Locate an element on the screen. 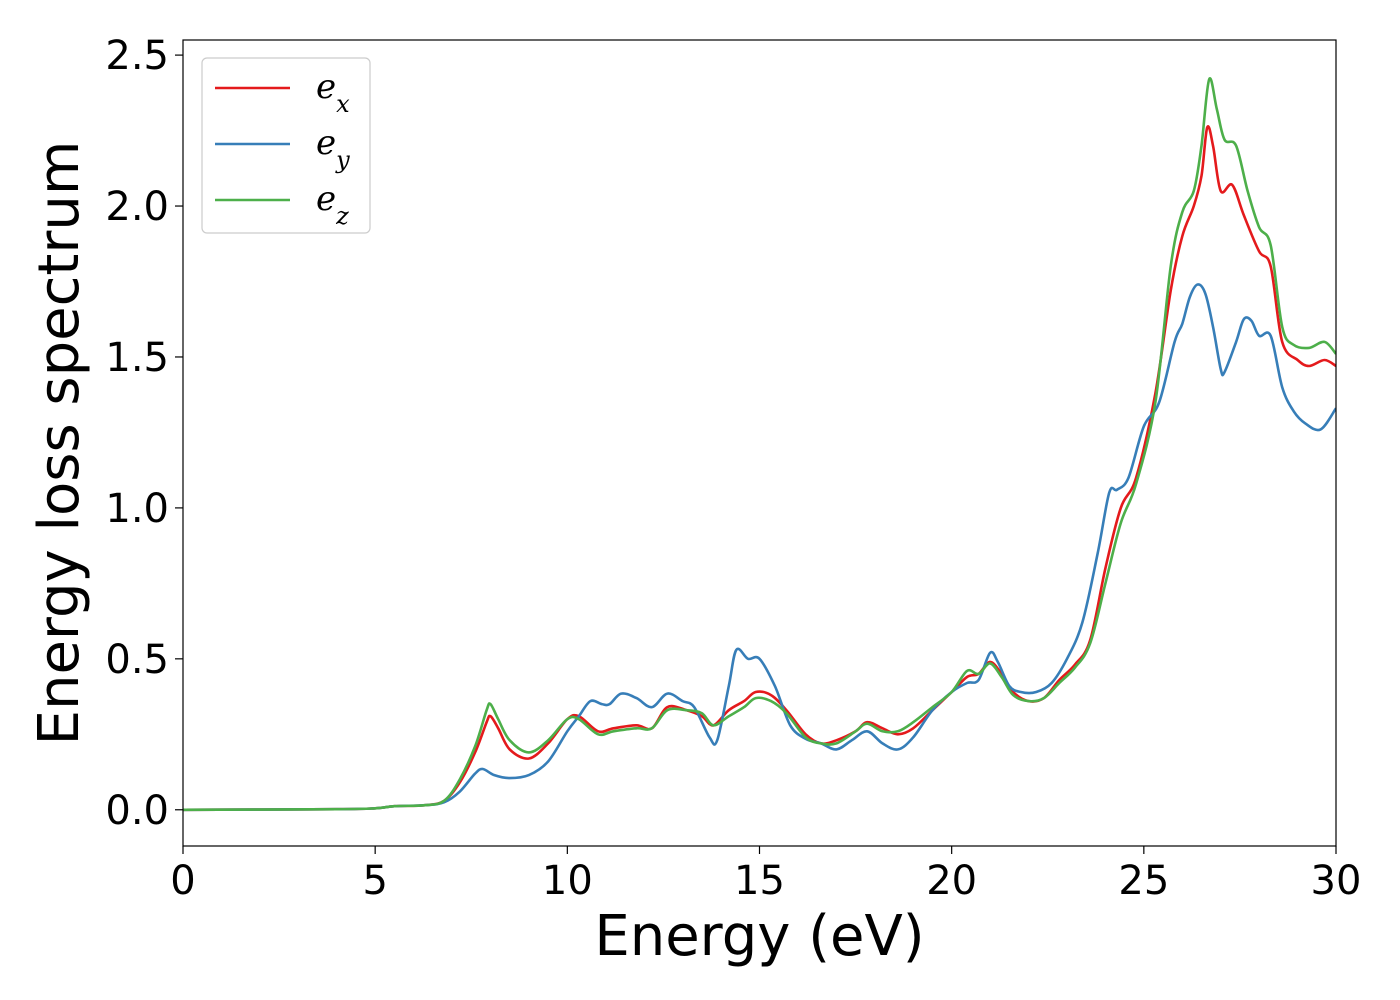 This screenshot has width=1400, height=1000. x-tick-label: 20 is located at coordinates (951, 881).